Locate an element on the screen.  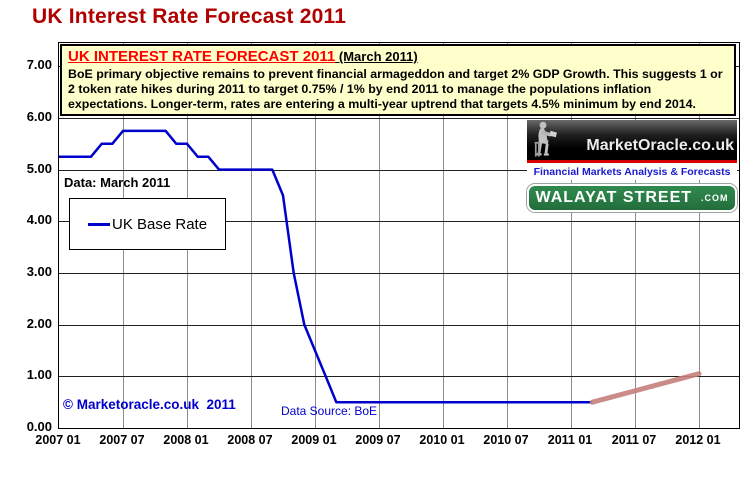
series-line-forecast-uptrend-to-1-by-end-2011 is located at coordinates (645, 388).